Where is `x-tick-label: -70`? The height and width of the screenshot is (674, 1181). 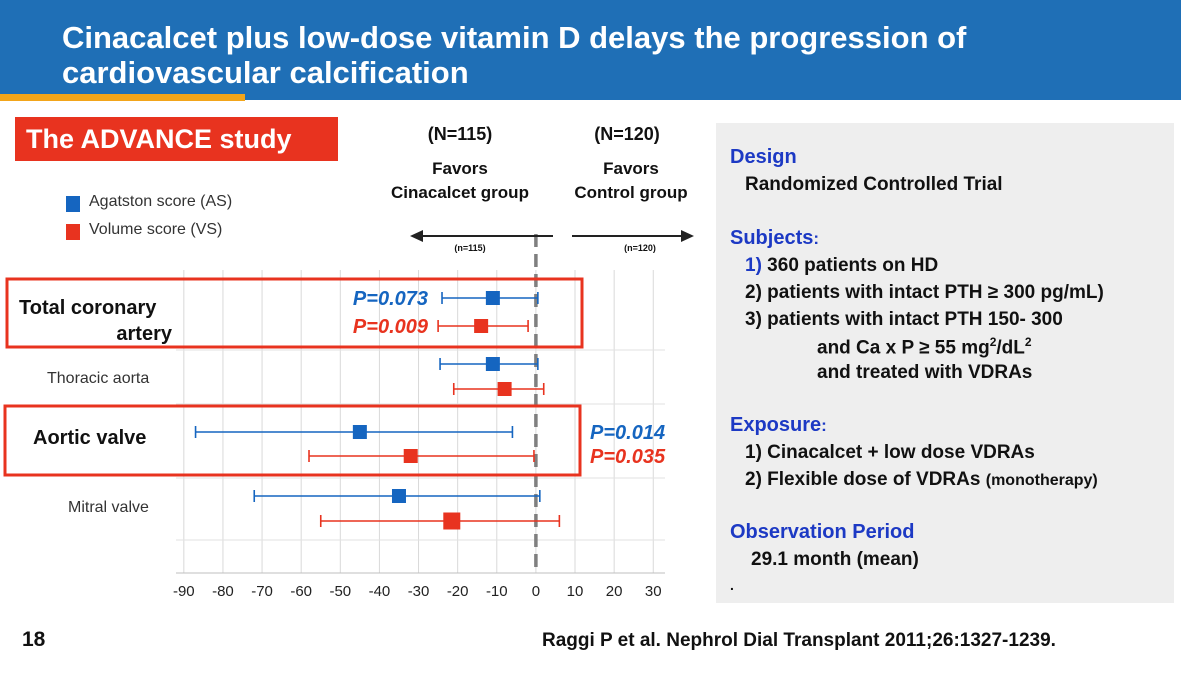
x-tick-label: -70 is located at coordinates (262, 591).